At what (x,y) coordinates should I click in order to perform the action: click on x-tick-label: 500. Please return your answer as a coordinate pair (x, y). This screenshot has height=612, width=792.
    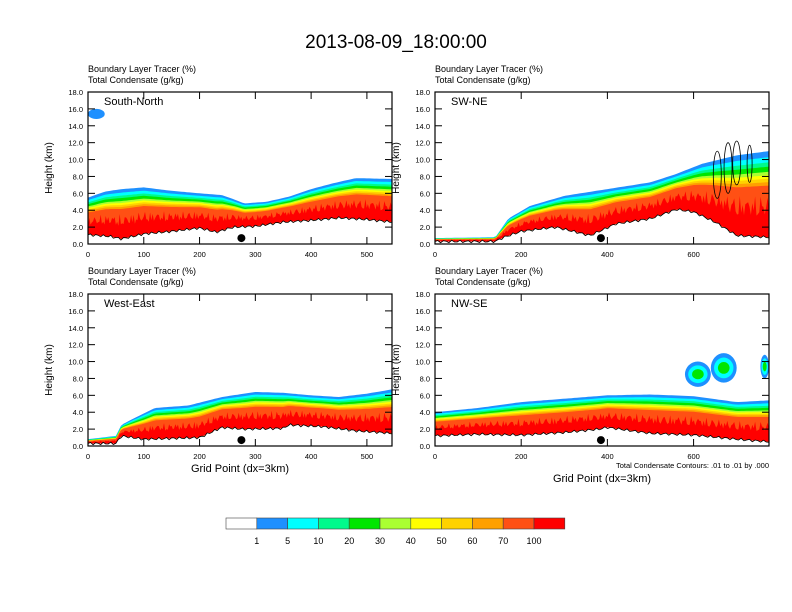
    Looking at the image, I should click on (367, 254).